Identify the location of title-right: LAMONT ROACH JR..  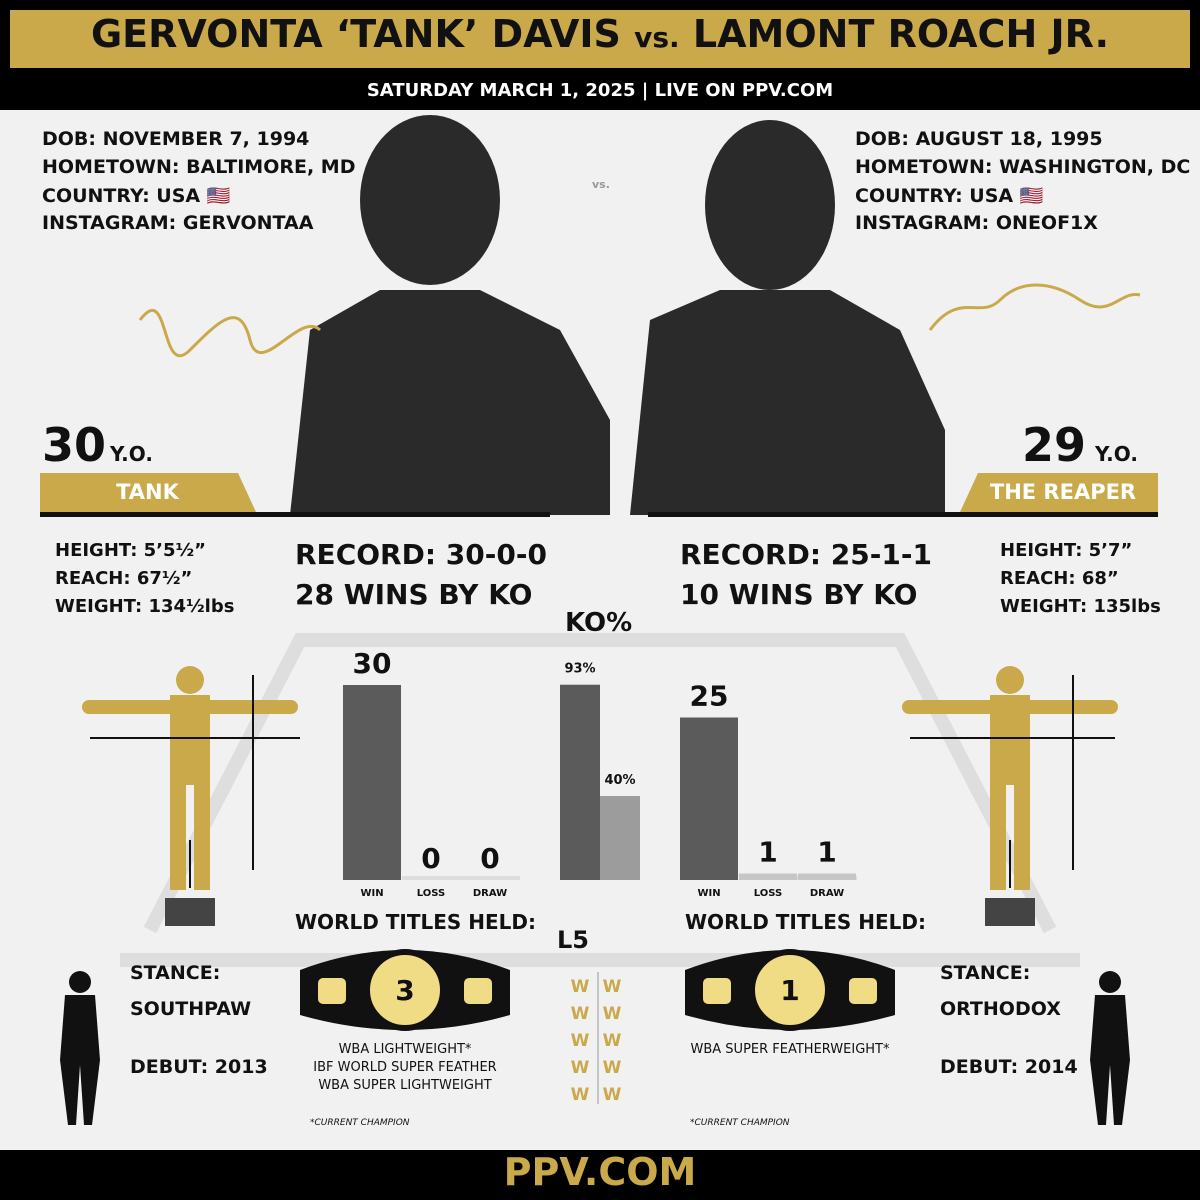
(901, 34).